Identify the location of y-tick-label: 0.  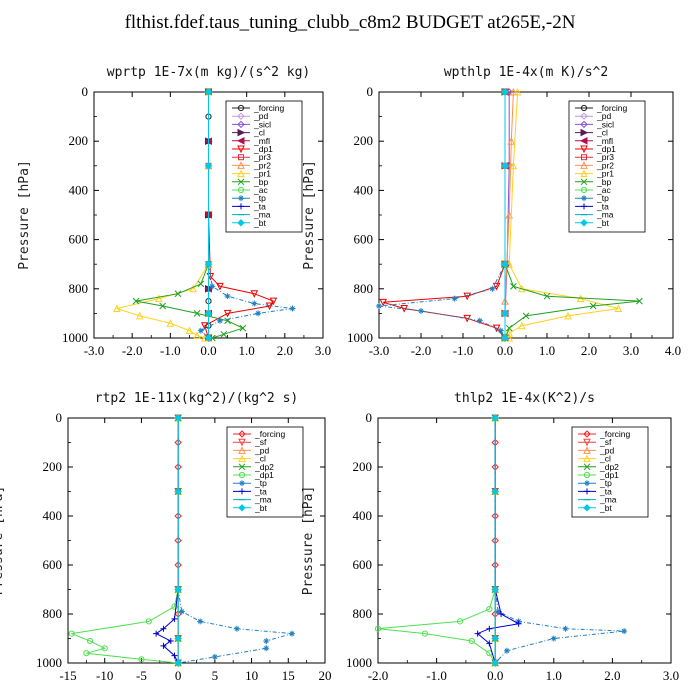
(85, 91).